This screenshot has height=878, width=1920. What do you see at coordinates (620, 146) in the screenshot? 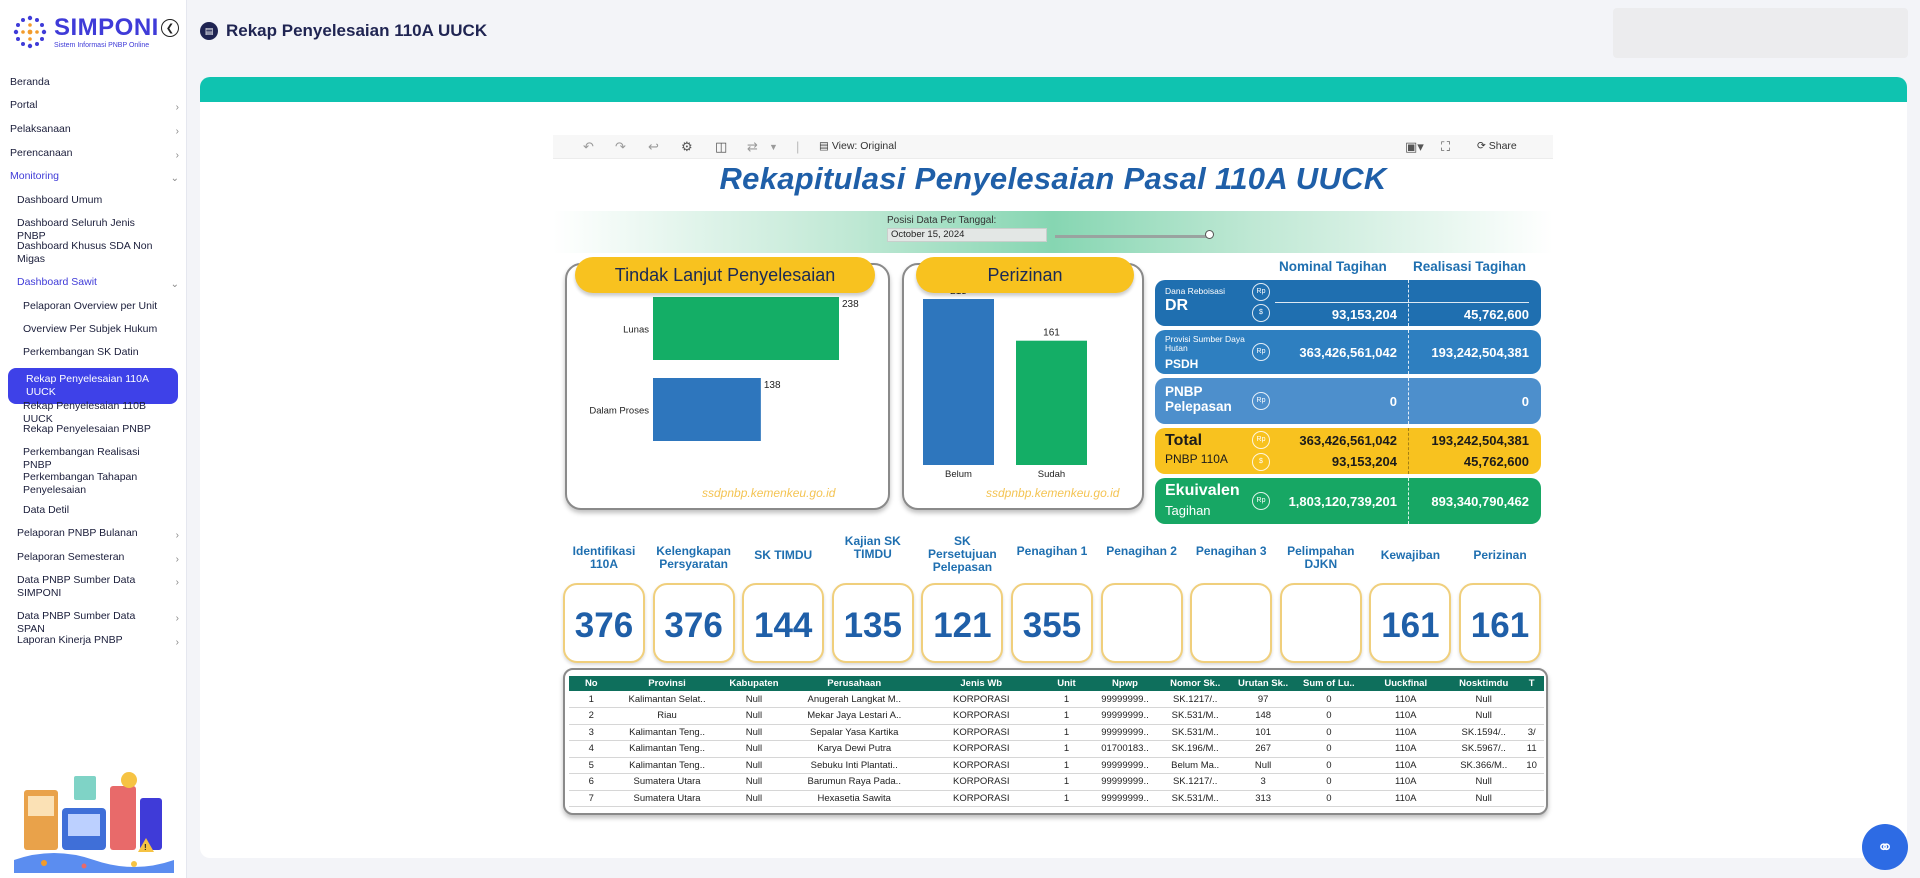
I see `redo-icon: ↷` at bounding box center [620, 146].